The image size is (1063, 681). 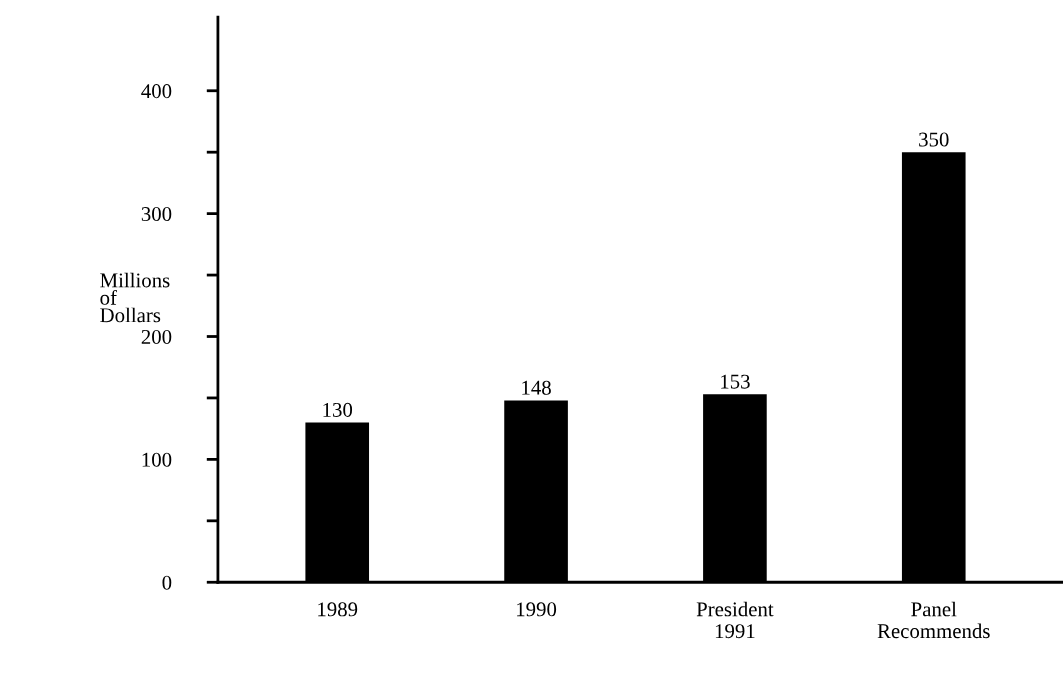 I want to click on y-tick-label: 100, so click(x=157, y=459).